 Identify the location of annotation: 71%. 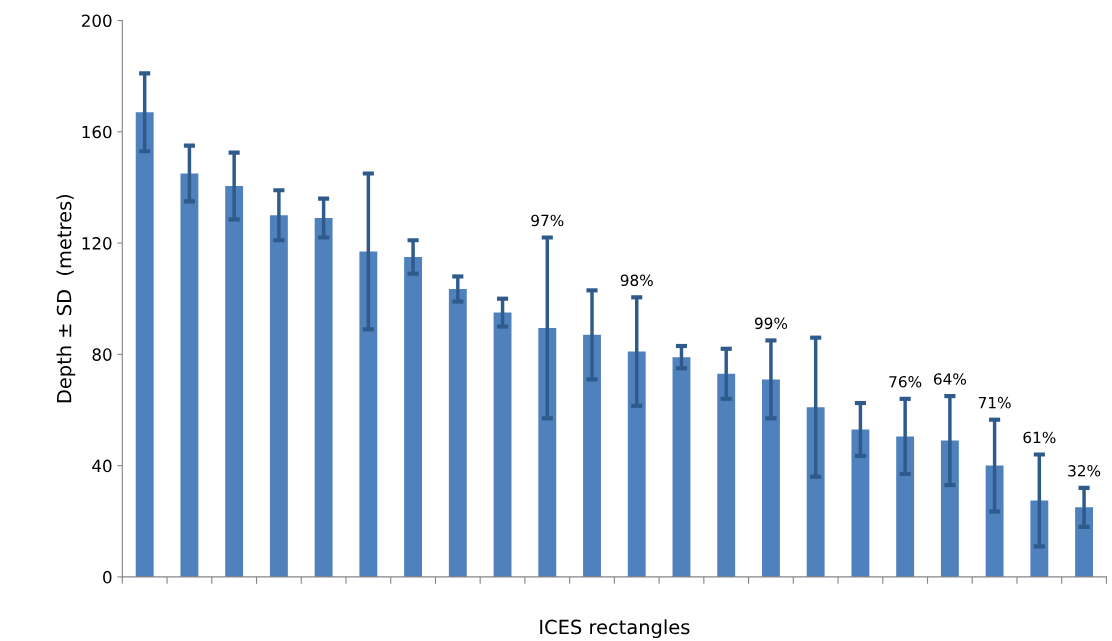
(994, 402).